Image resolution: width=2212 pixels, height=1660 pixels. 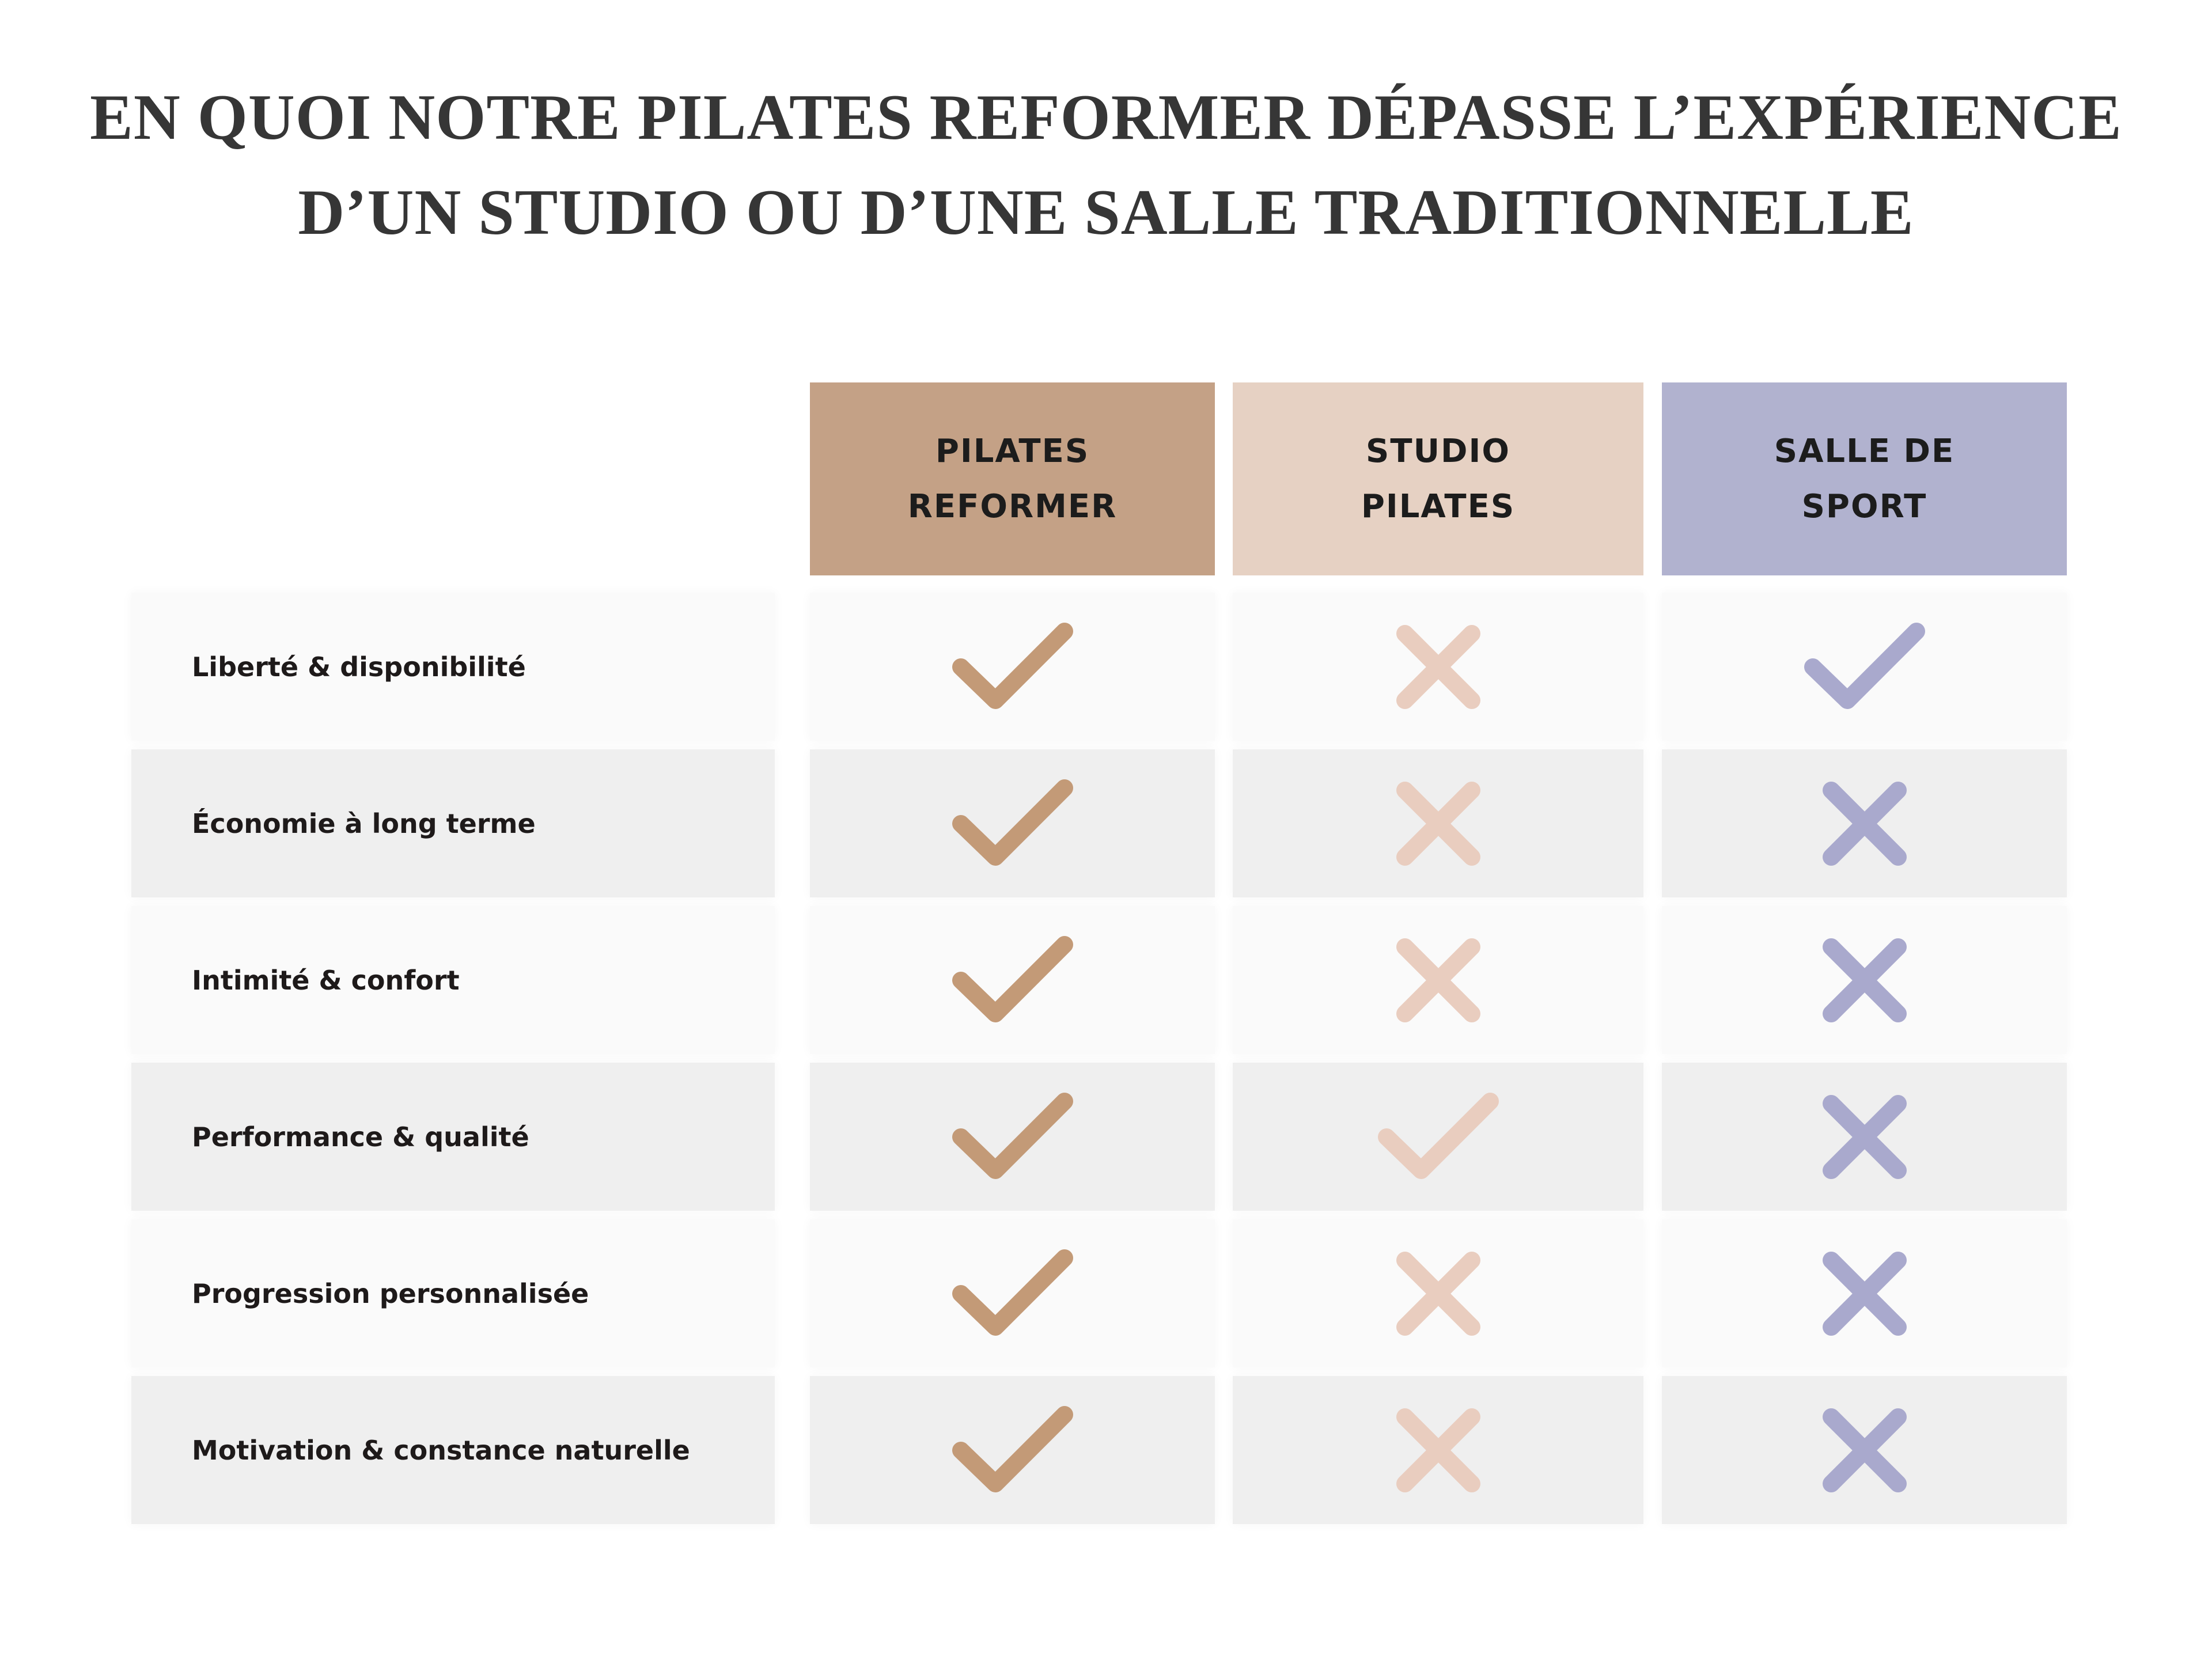 I want to click on row-label: Liberté & disponibilité, so click(x=453, y=667).